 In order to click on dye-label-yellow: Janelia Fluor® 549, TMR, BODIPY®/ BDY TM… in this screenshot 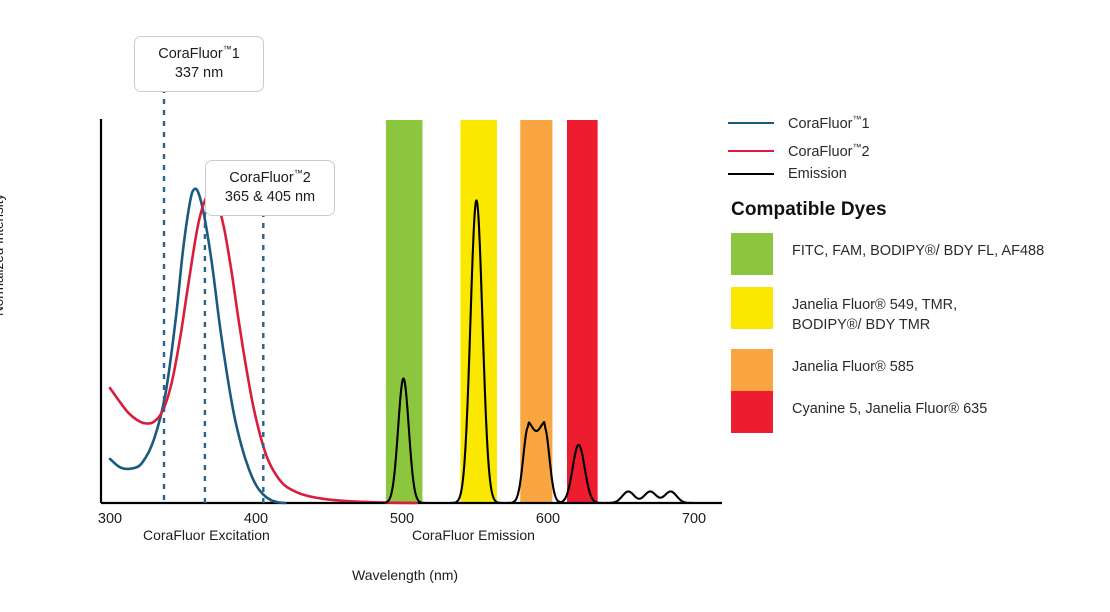, I will do `click(875, 315)`.